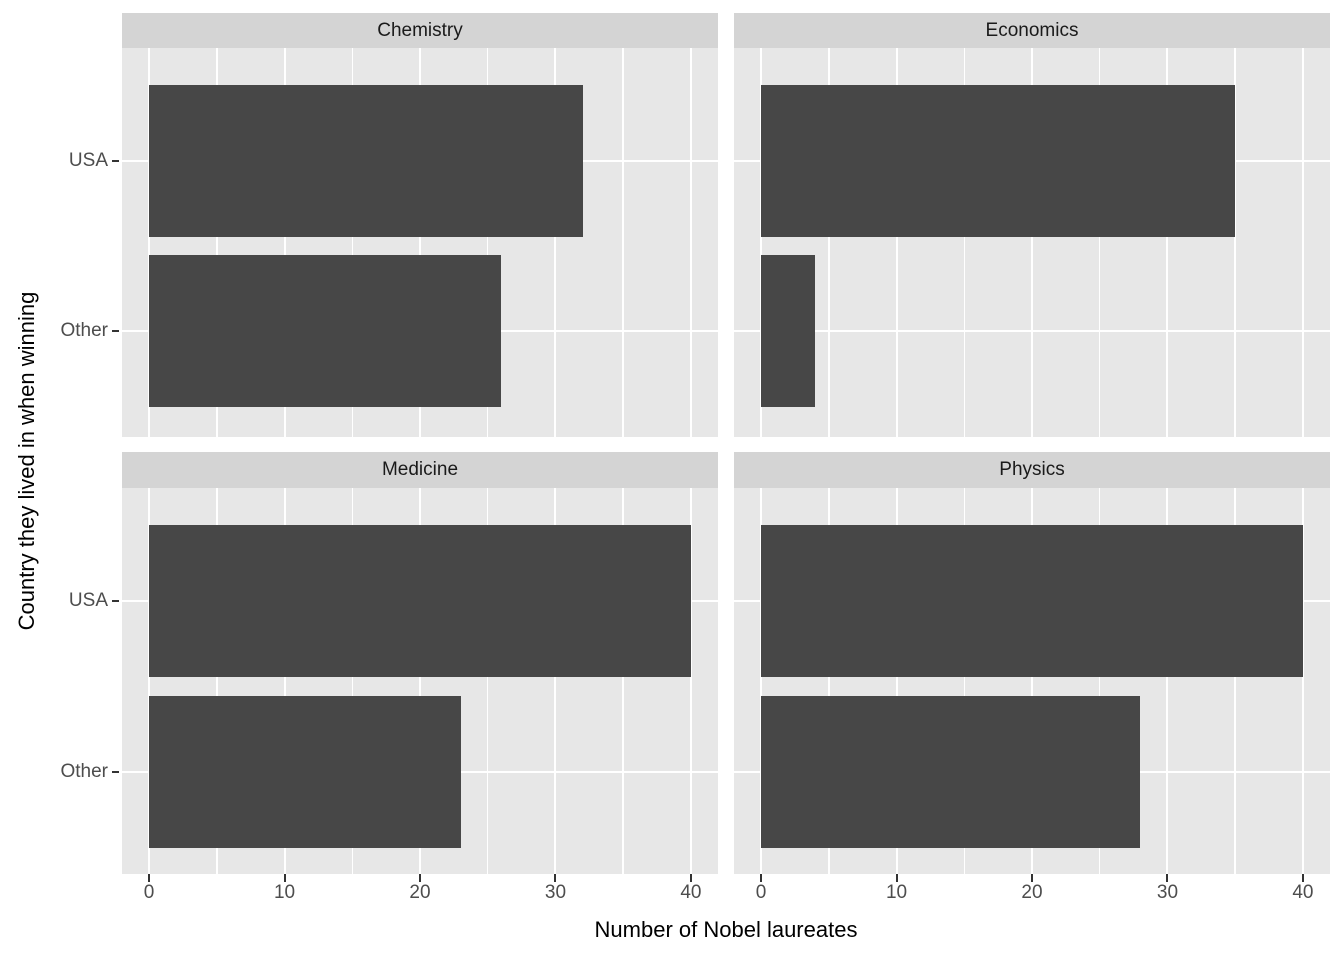  What do you see at coordinates (26, 461) in the screenshot?
I see `y-axis-title: Country they lived in when winning` at bounding box center [26, 461].